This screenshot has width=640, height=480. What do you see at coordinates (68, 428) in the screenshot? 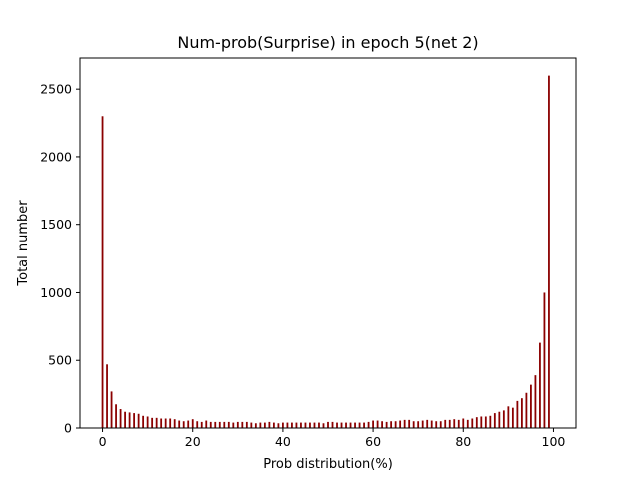
I see `y-tick-label: 0` at bounding box center [68, 428].